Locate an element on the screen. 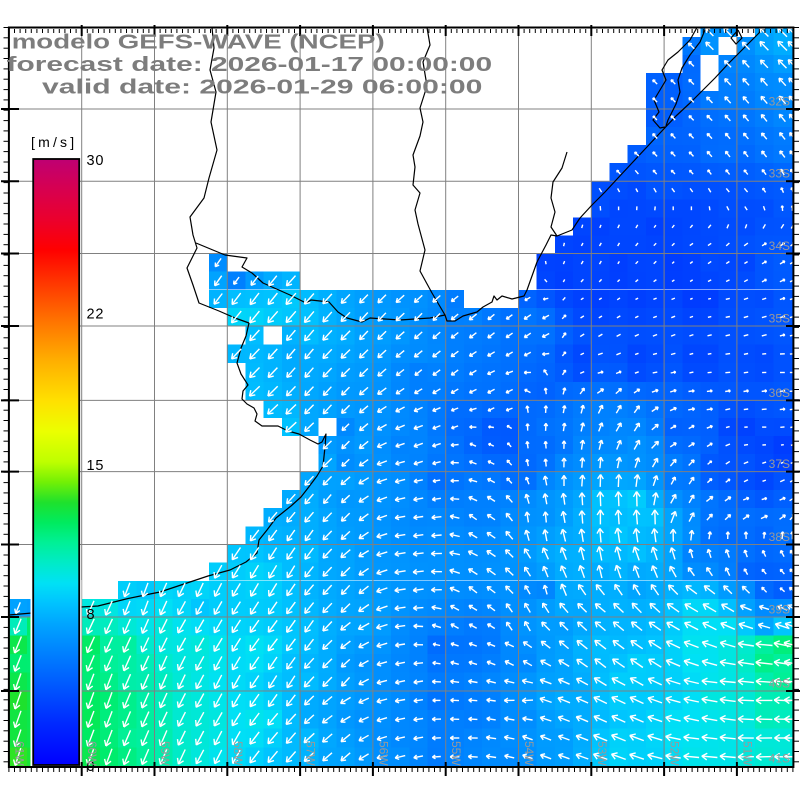 The image size is (800, 805). svg-text: 57W is located at coordinates (311, 753).